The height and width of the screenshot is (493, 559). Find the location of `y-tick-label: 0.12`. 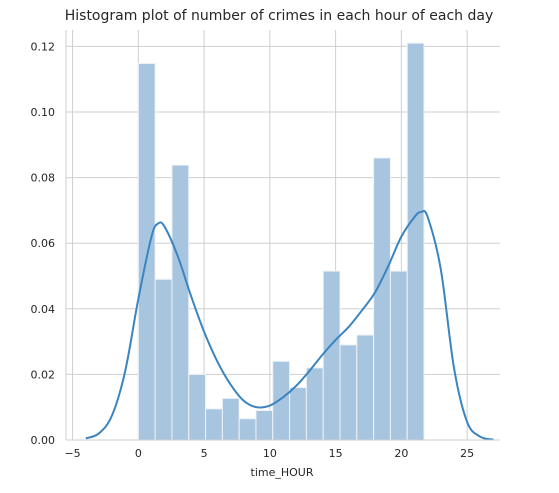

y-tick-label: 0.12 is located at coordinates (43, 46).